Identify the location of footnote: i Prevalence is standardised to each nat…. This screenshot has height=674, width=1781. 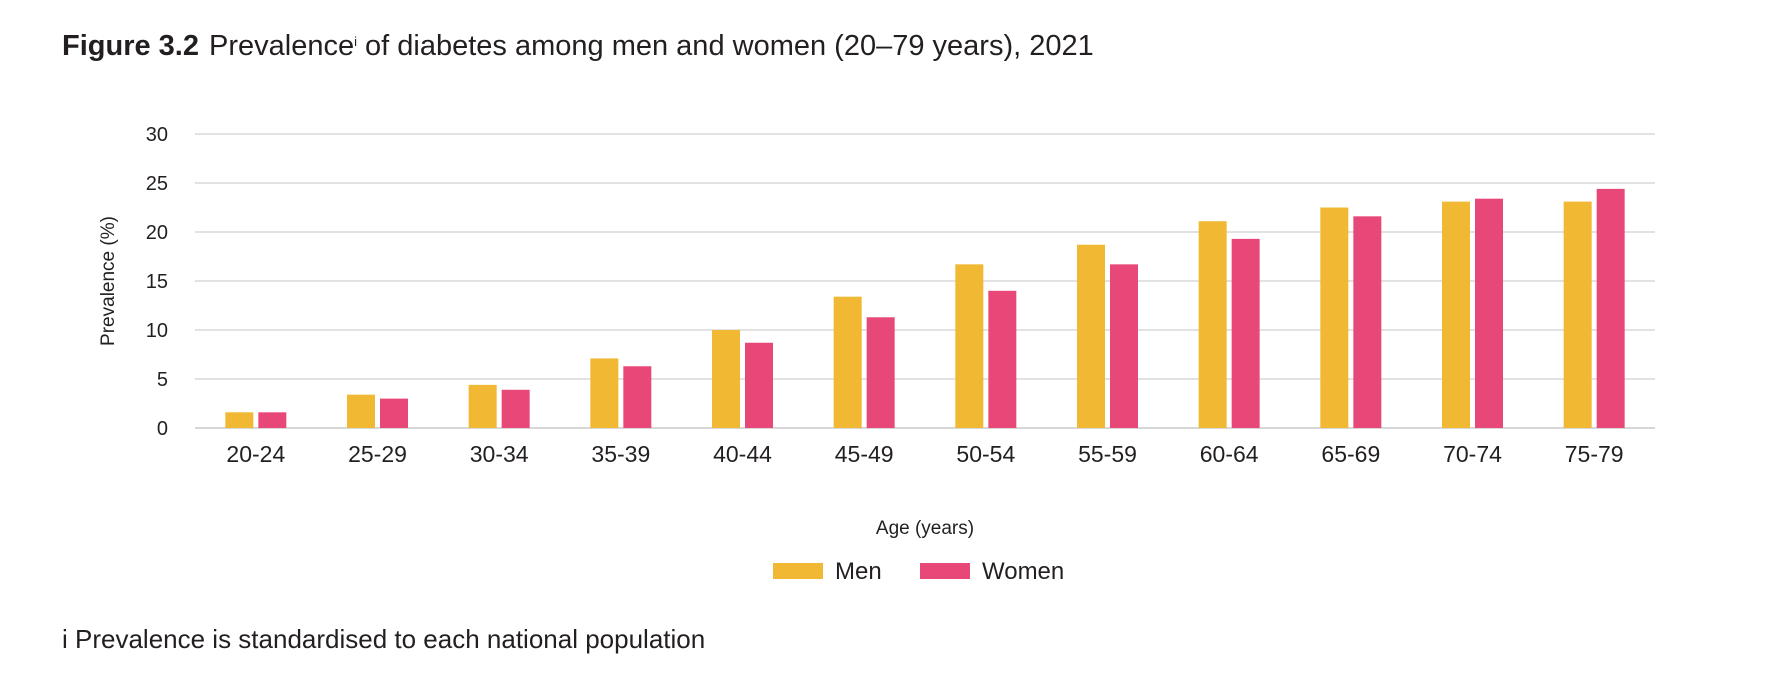
(384, 639).